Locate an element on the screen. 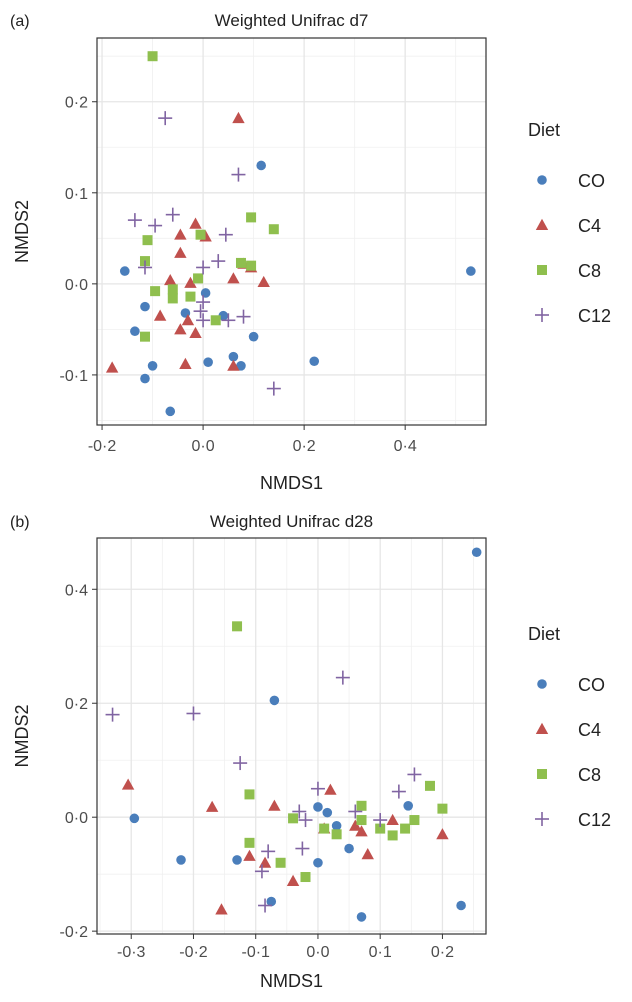 Image resolution: width=632 pixels, height=1002 pixels. x-tick-label: -0·2 is located at coordinates (102, 446).